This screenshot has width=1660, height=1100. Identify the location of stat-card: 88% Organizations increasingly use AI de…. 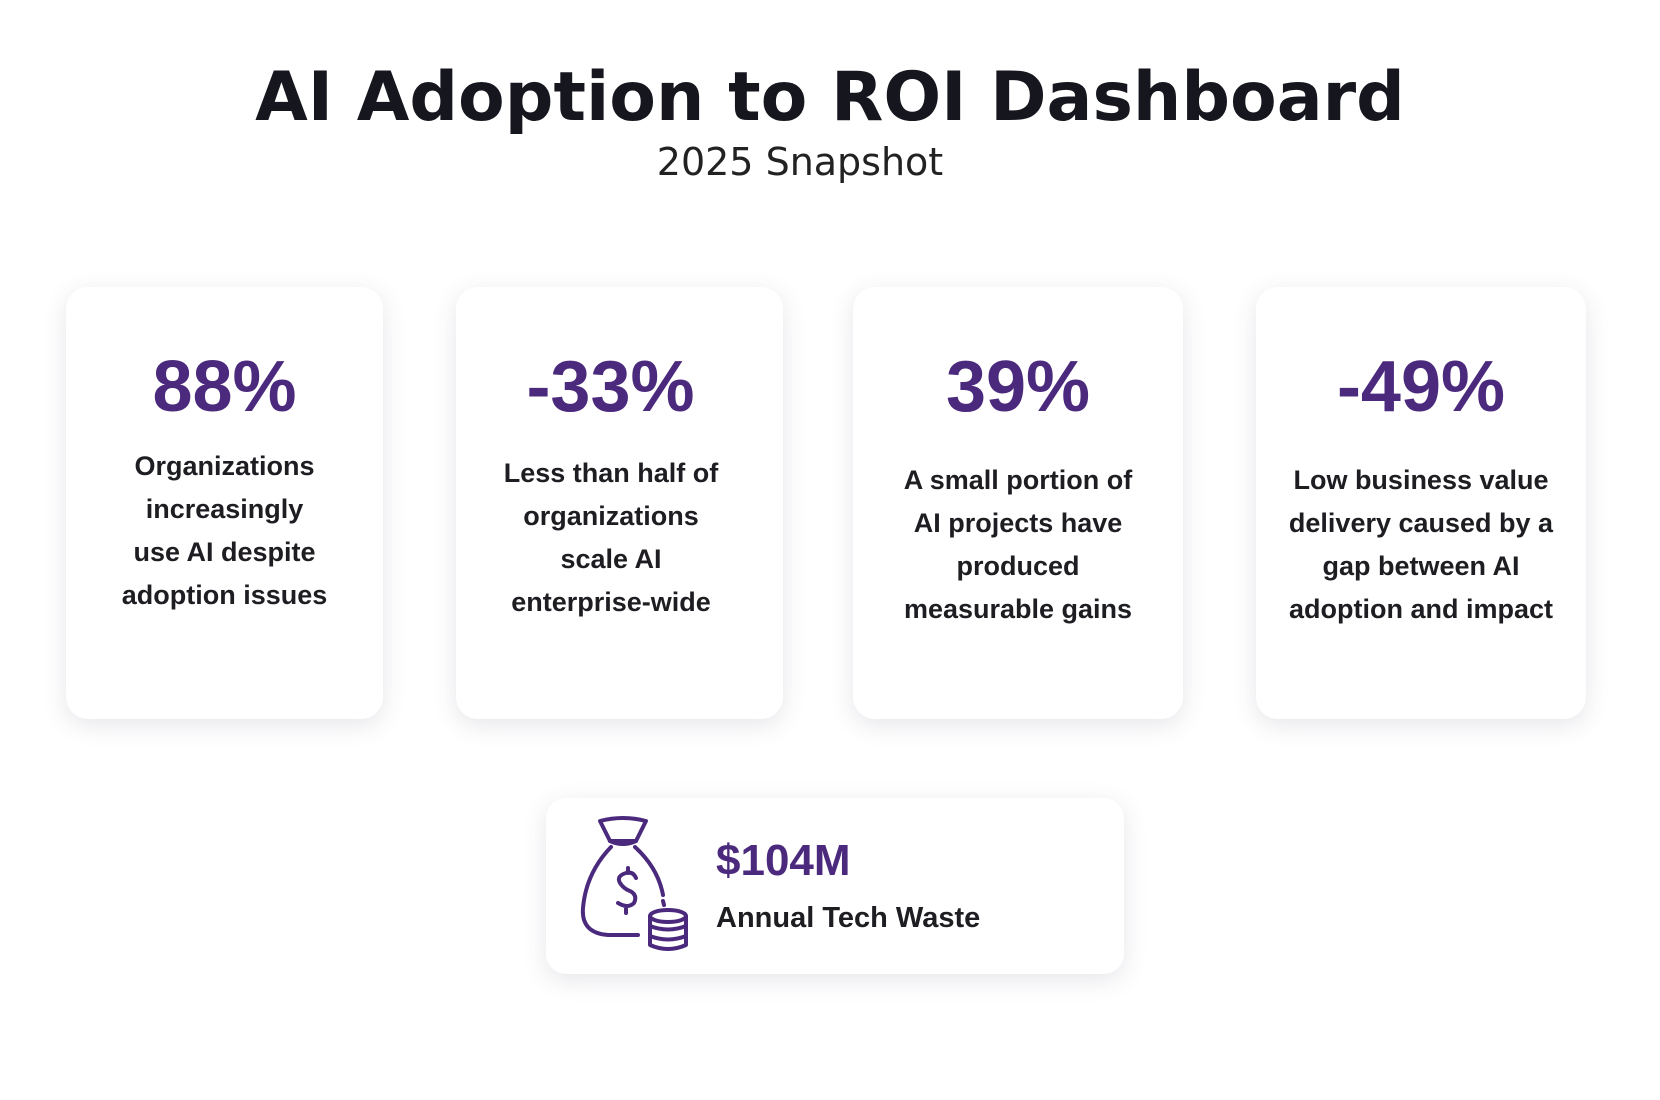
(224, 503).